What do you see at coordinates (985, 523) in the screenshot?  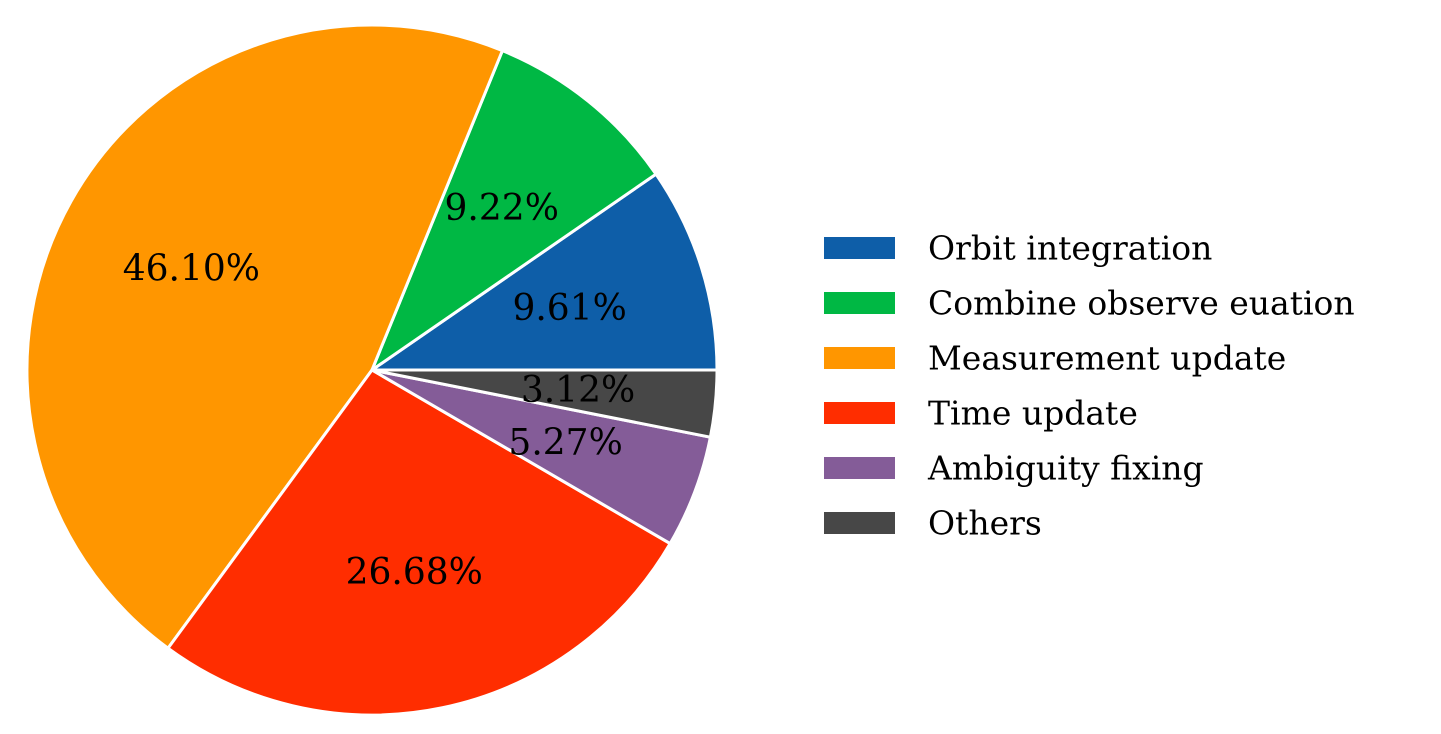 I see `legend-label-others: Others` at bounding box center [985, 523].